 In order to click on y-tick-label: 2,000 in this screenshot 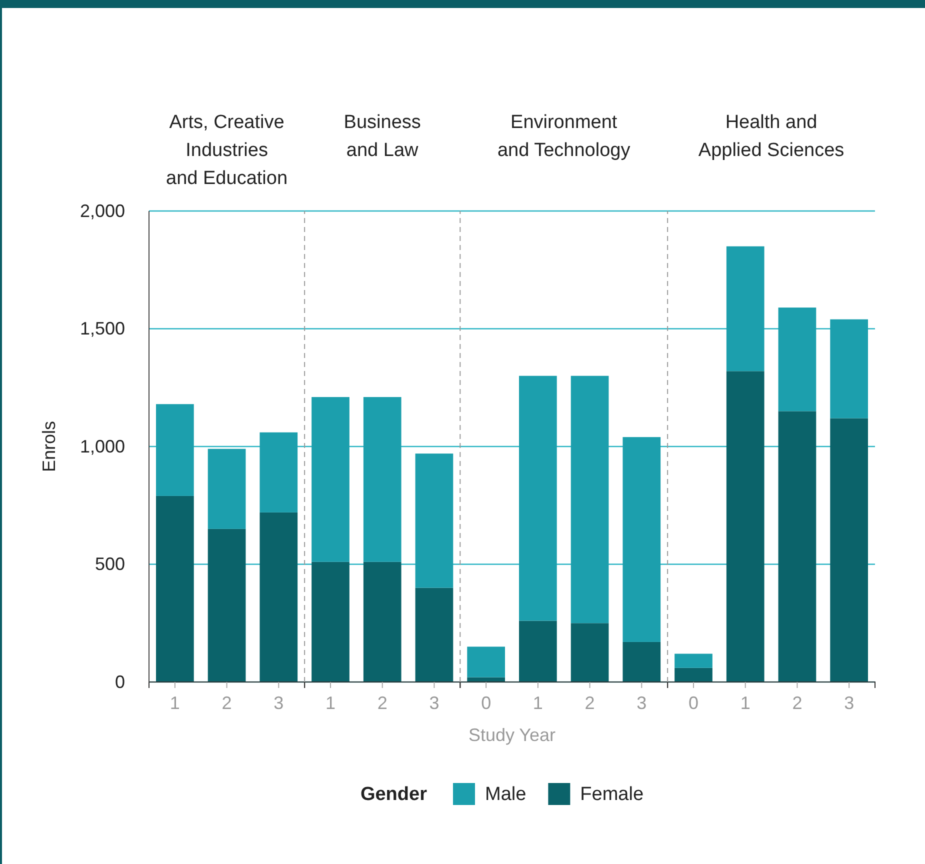, I will do `click(102, 210)`.